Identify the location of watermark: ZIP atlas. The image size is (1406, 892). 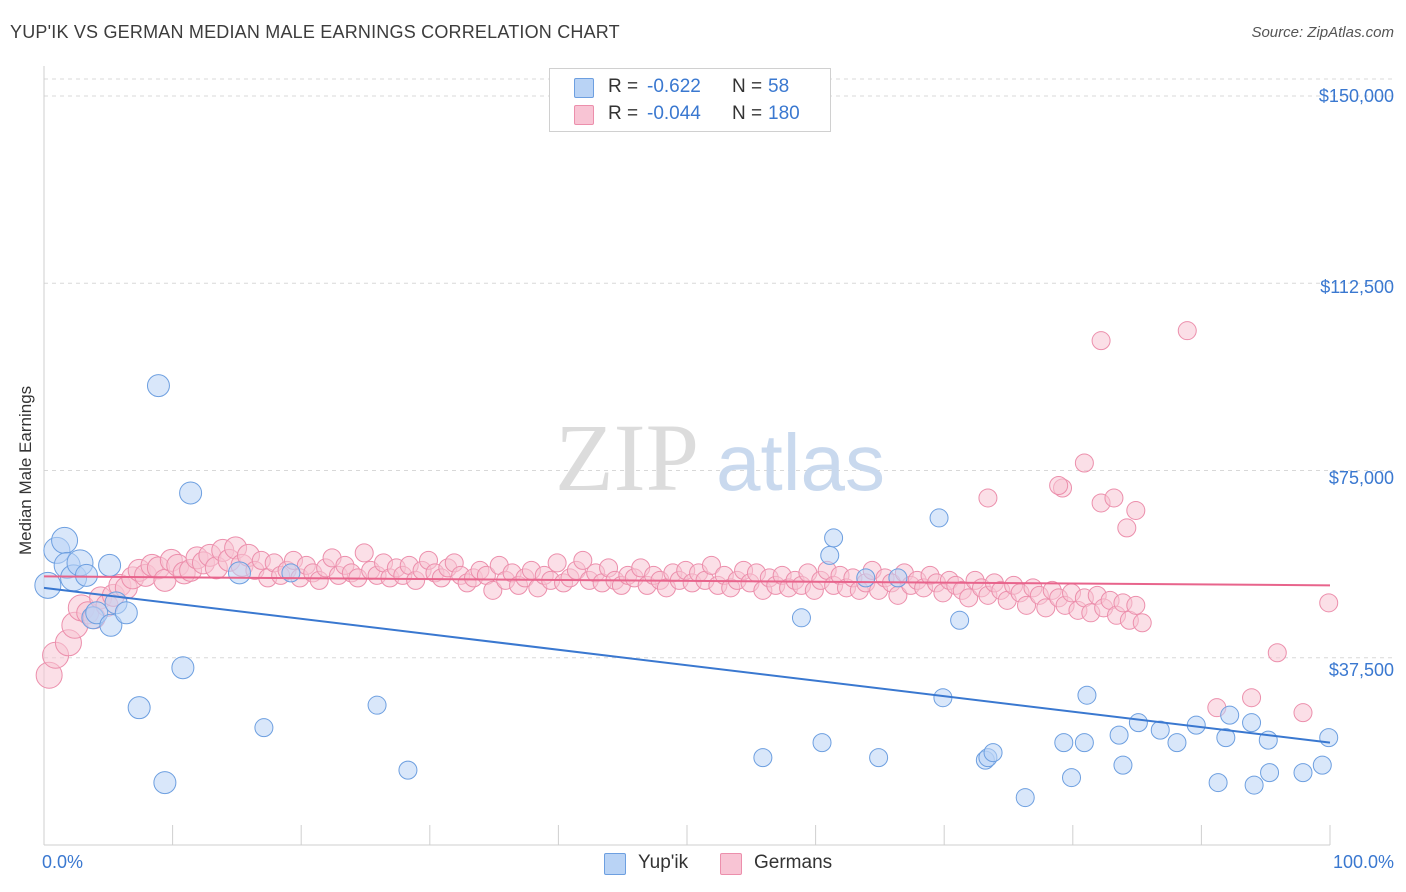
(720, 457).